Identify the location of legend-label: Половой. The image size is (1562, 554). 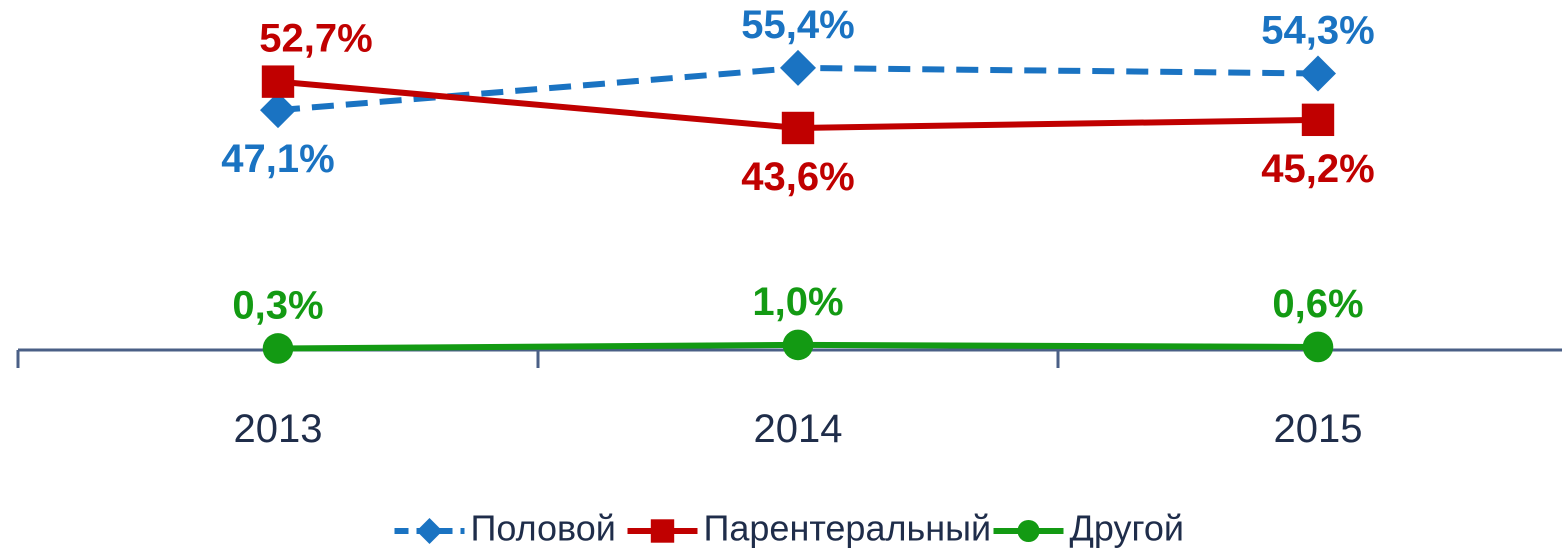
(543, 528).